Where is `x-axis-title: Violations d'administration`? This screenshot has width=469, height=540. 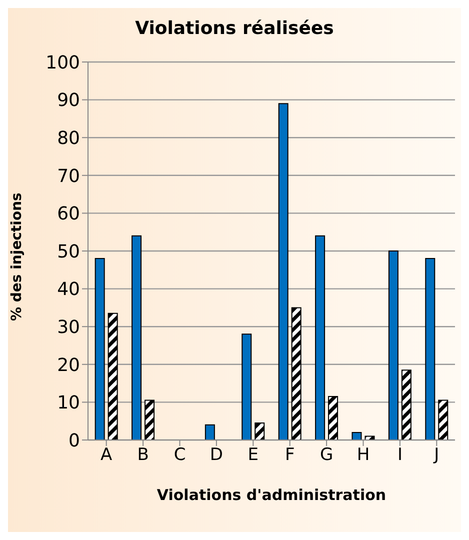 x-axis-title: Violations d'administration is located at coordinates (271, 495).